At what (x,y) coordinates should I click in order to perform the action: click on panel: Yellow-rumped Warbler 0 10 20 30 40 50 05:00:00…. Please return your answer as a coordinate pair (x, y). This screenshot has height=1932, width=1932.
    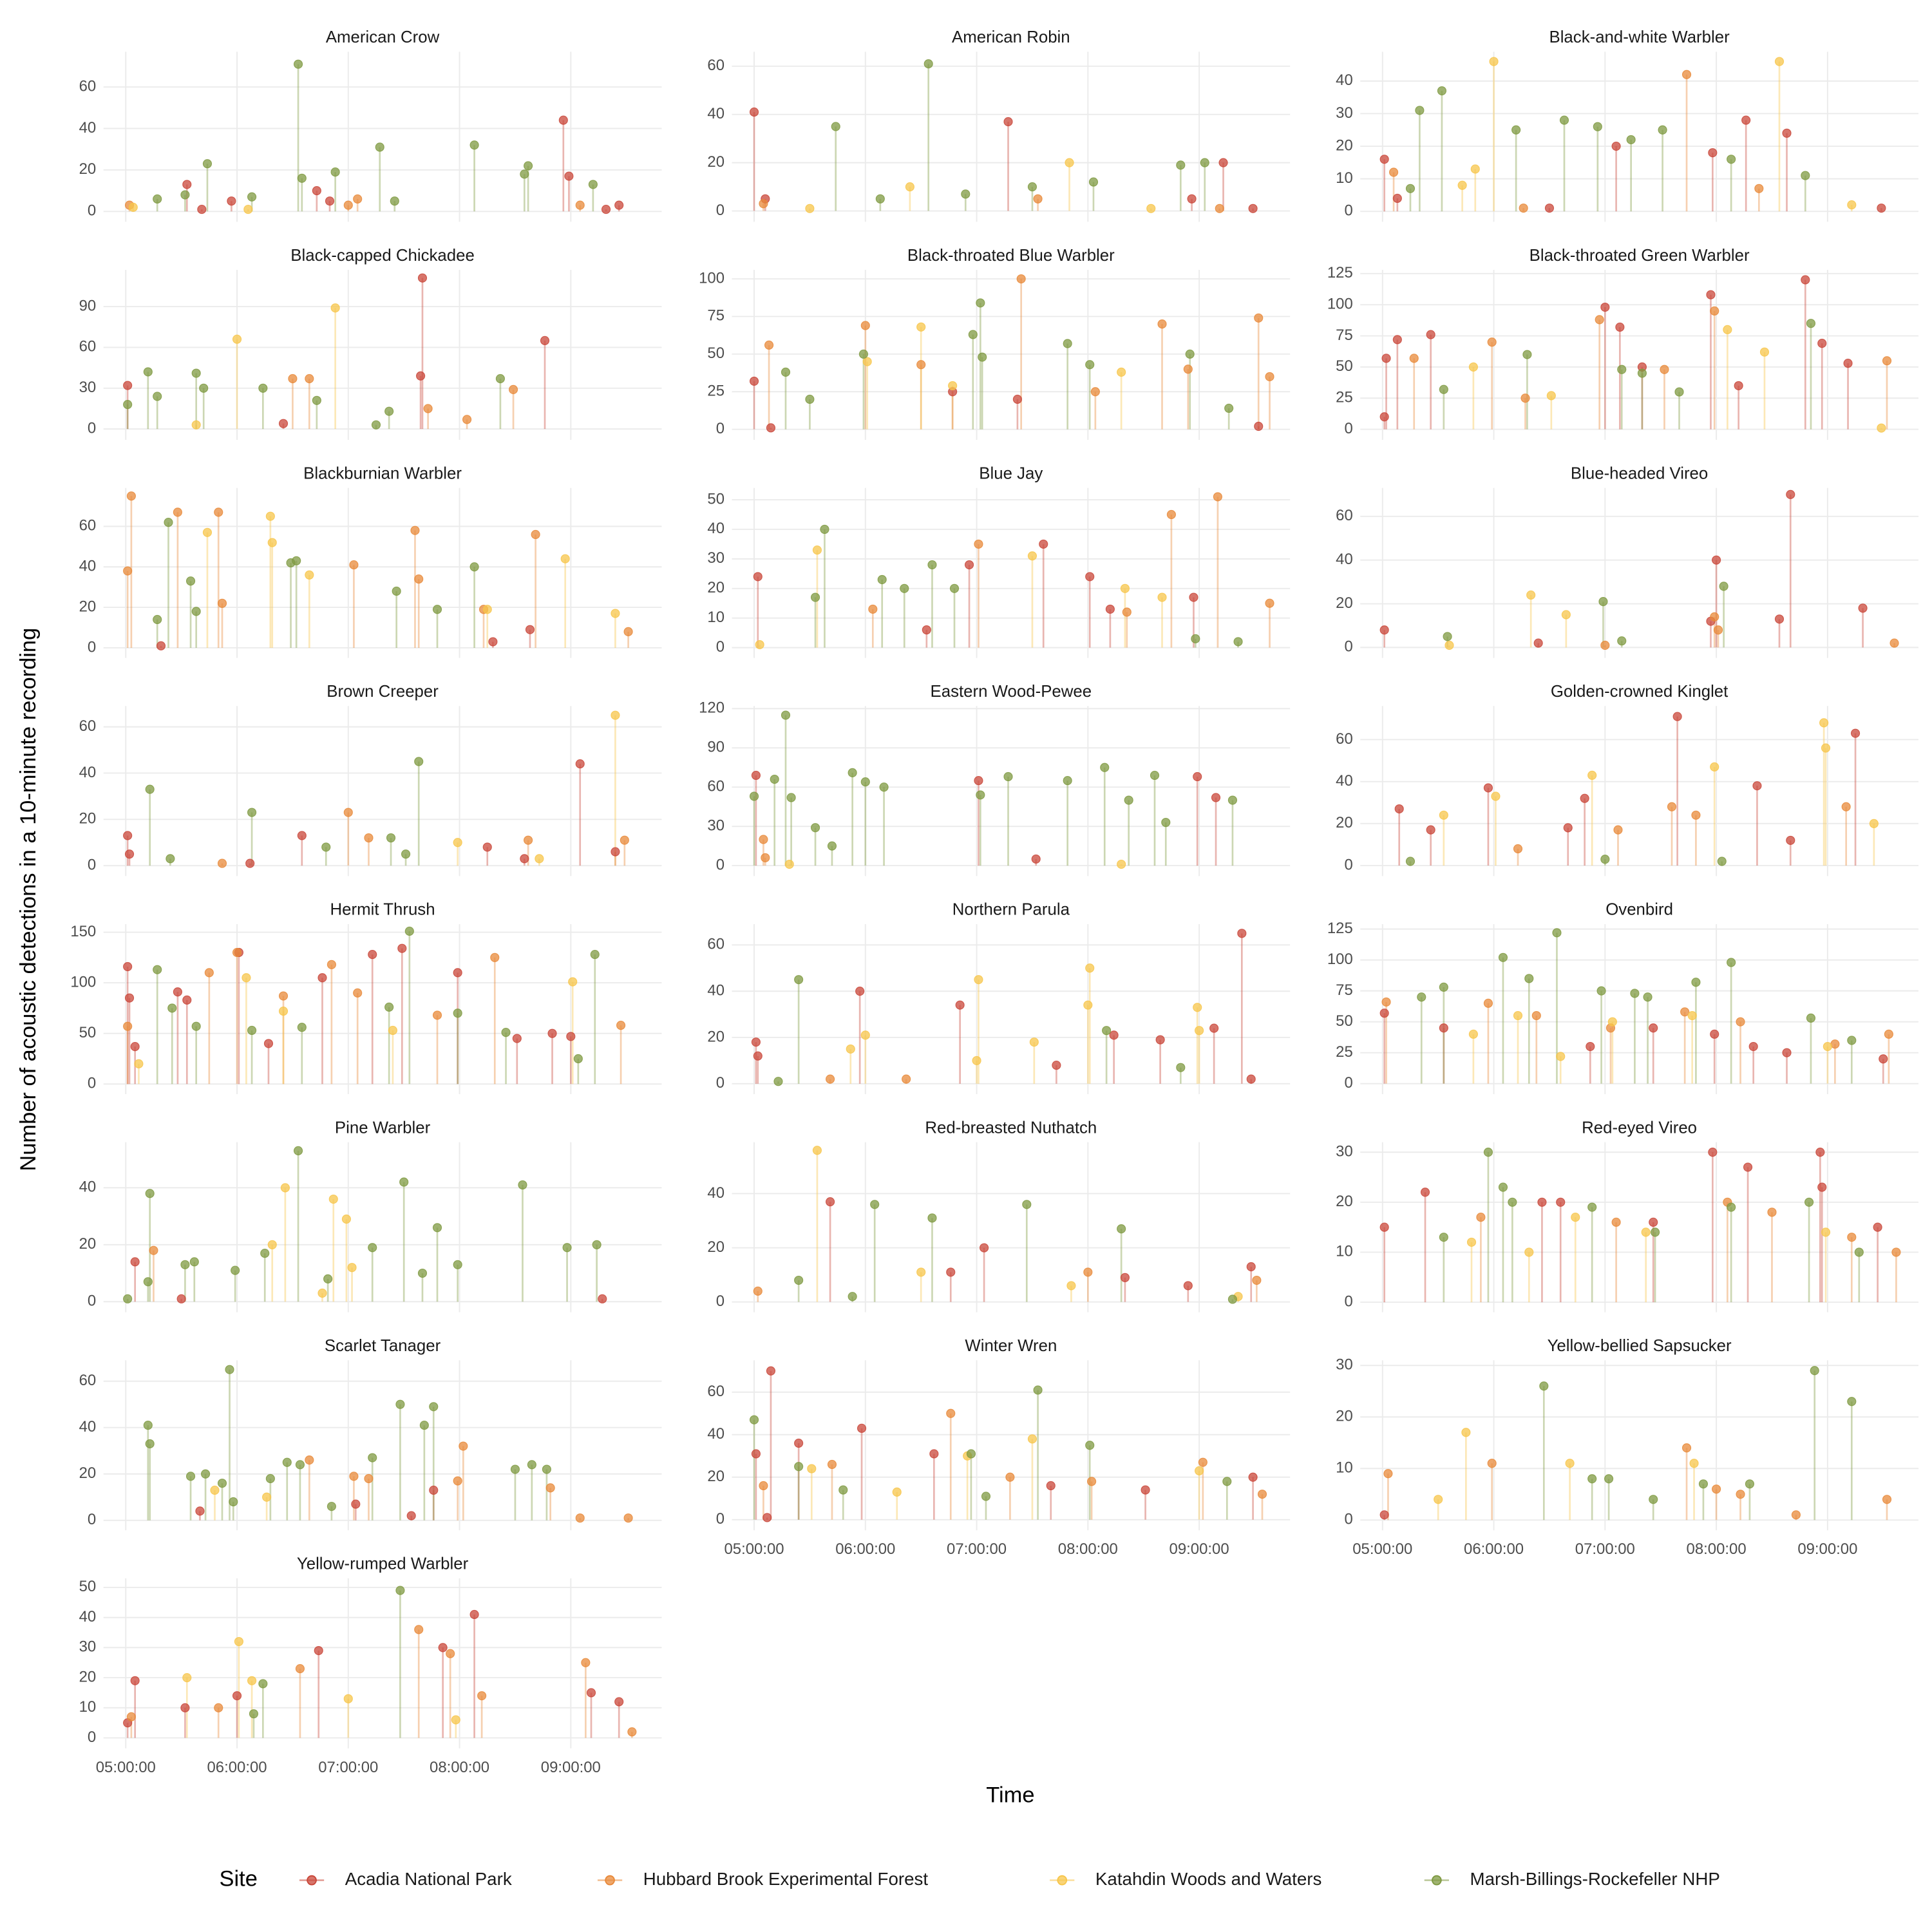
    Looking at the image, I should click on (370, 1665).